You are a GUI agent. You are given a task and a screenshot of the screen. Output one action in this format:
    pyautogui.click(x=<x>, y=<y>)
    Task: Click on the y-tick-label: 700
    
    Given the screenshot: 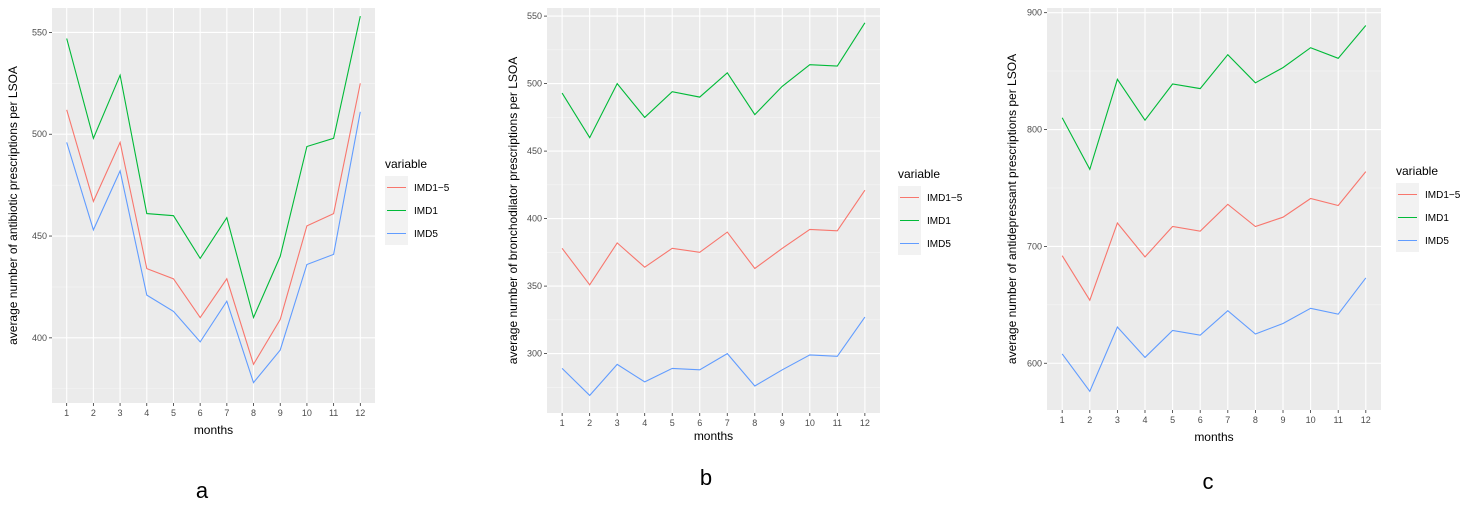 What is the action you would take?
    pyautogui.click(x=1034, y=246)
    